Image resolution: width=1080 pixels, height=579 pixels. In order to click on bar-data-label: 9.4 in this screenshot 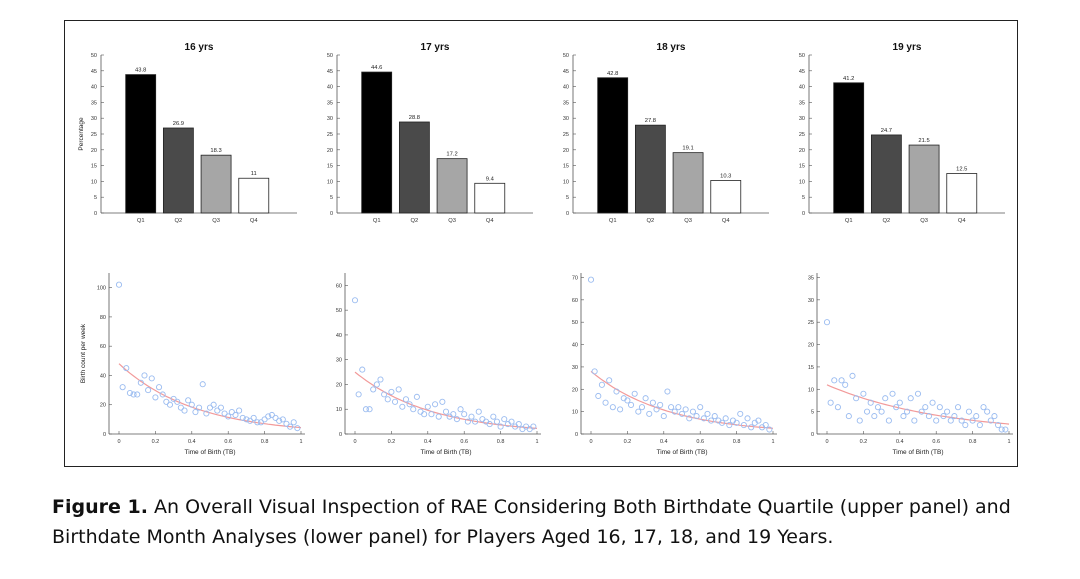, I will do `click(490, 179)`.